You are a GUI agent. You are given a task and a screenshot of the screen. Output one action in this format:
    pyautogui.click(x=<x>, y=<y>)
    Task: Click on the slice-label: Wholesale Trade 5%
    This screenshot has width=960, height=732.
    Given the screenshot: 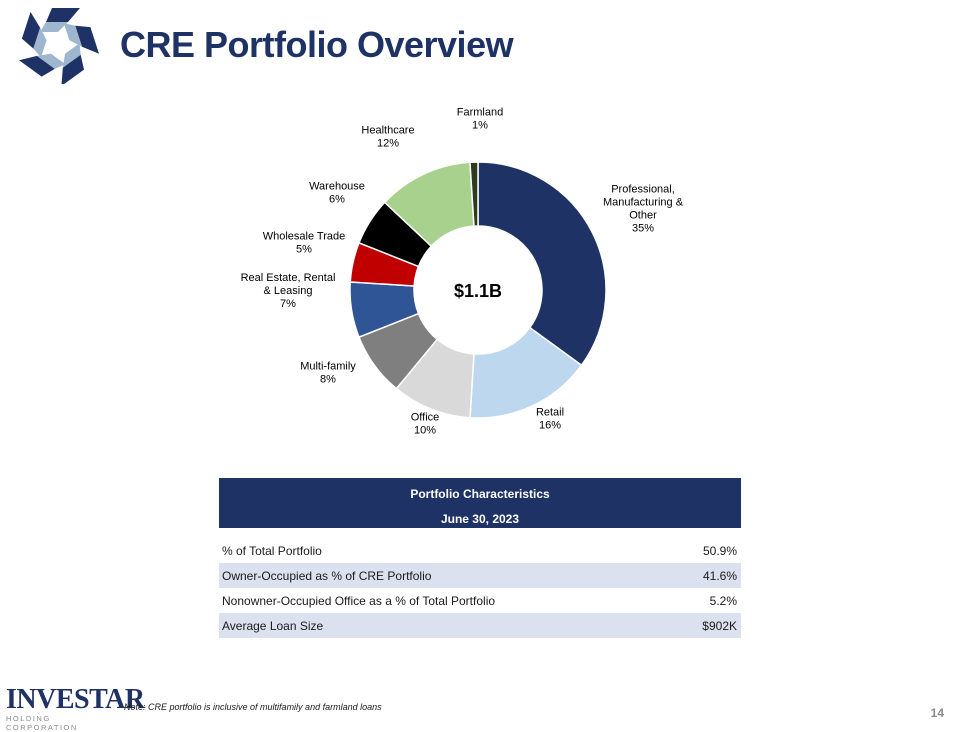 What is the action you would take?
    pyautogui.click(x=304, y=243)
    